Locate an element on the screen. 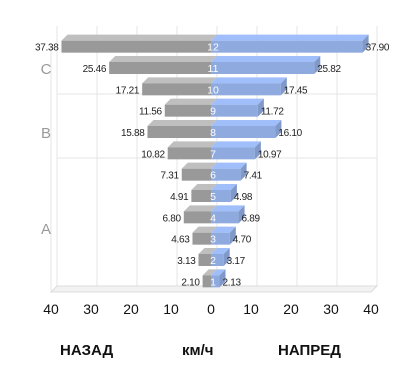  value-label-left: 15.88 is located at coordinates (133, 133).